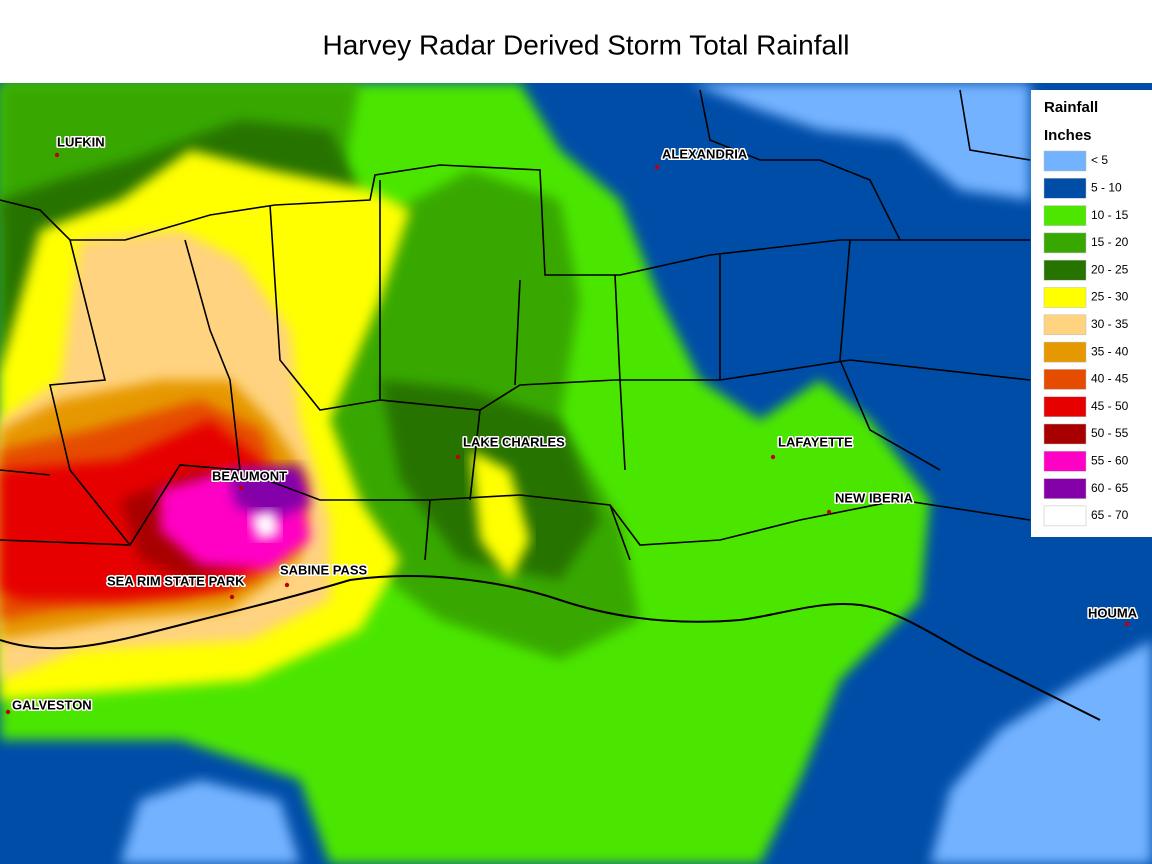 The height and width of the screenshot is (864, 1152). What do you see at coordinates (81, 141) in the screenshot?
I see `place-label: LUFKIN` at bounding box center [81, 141].